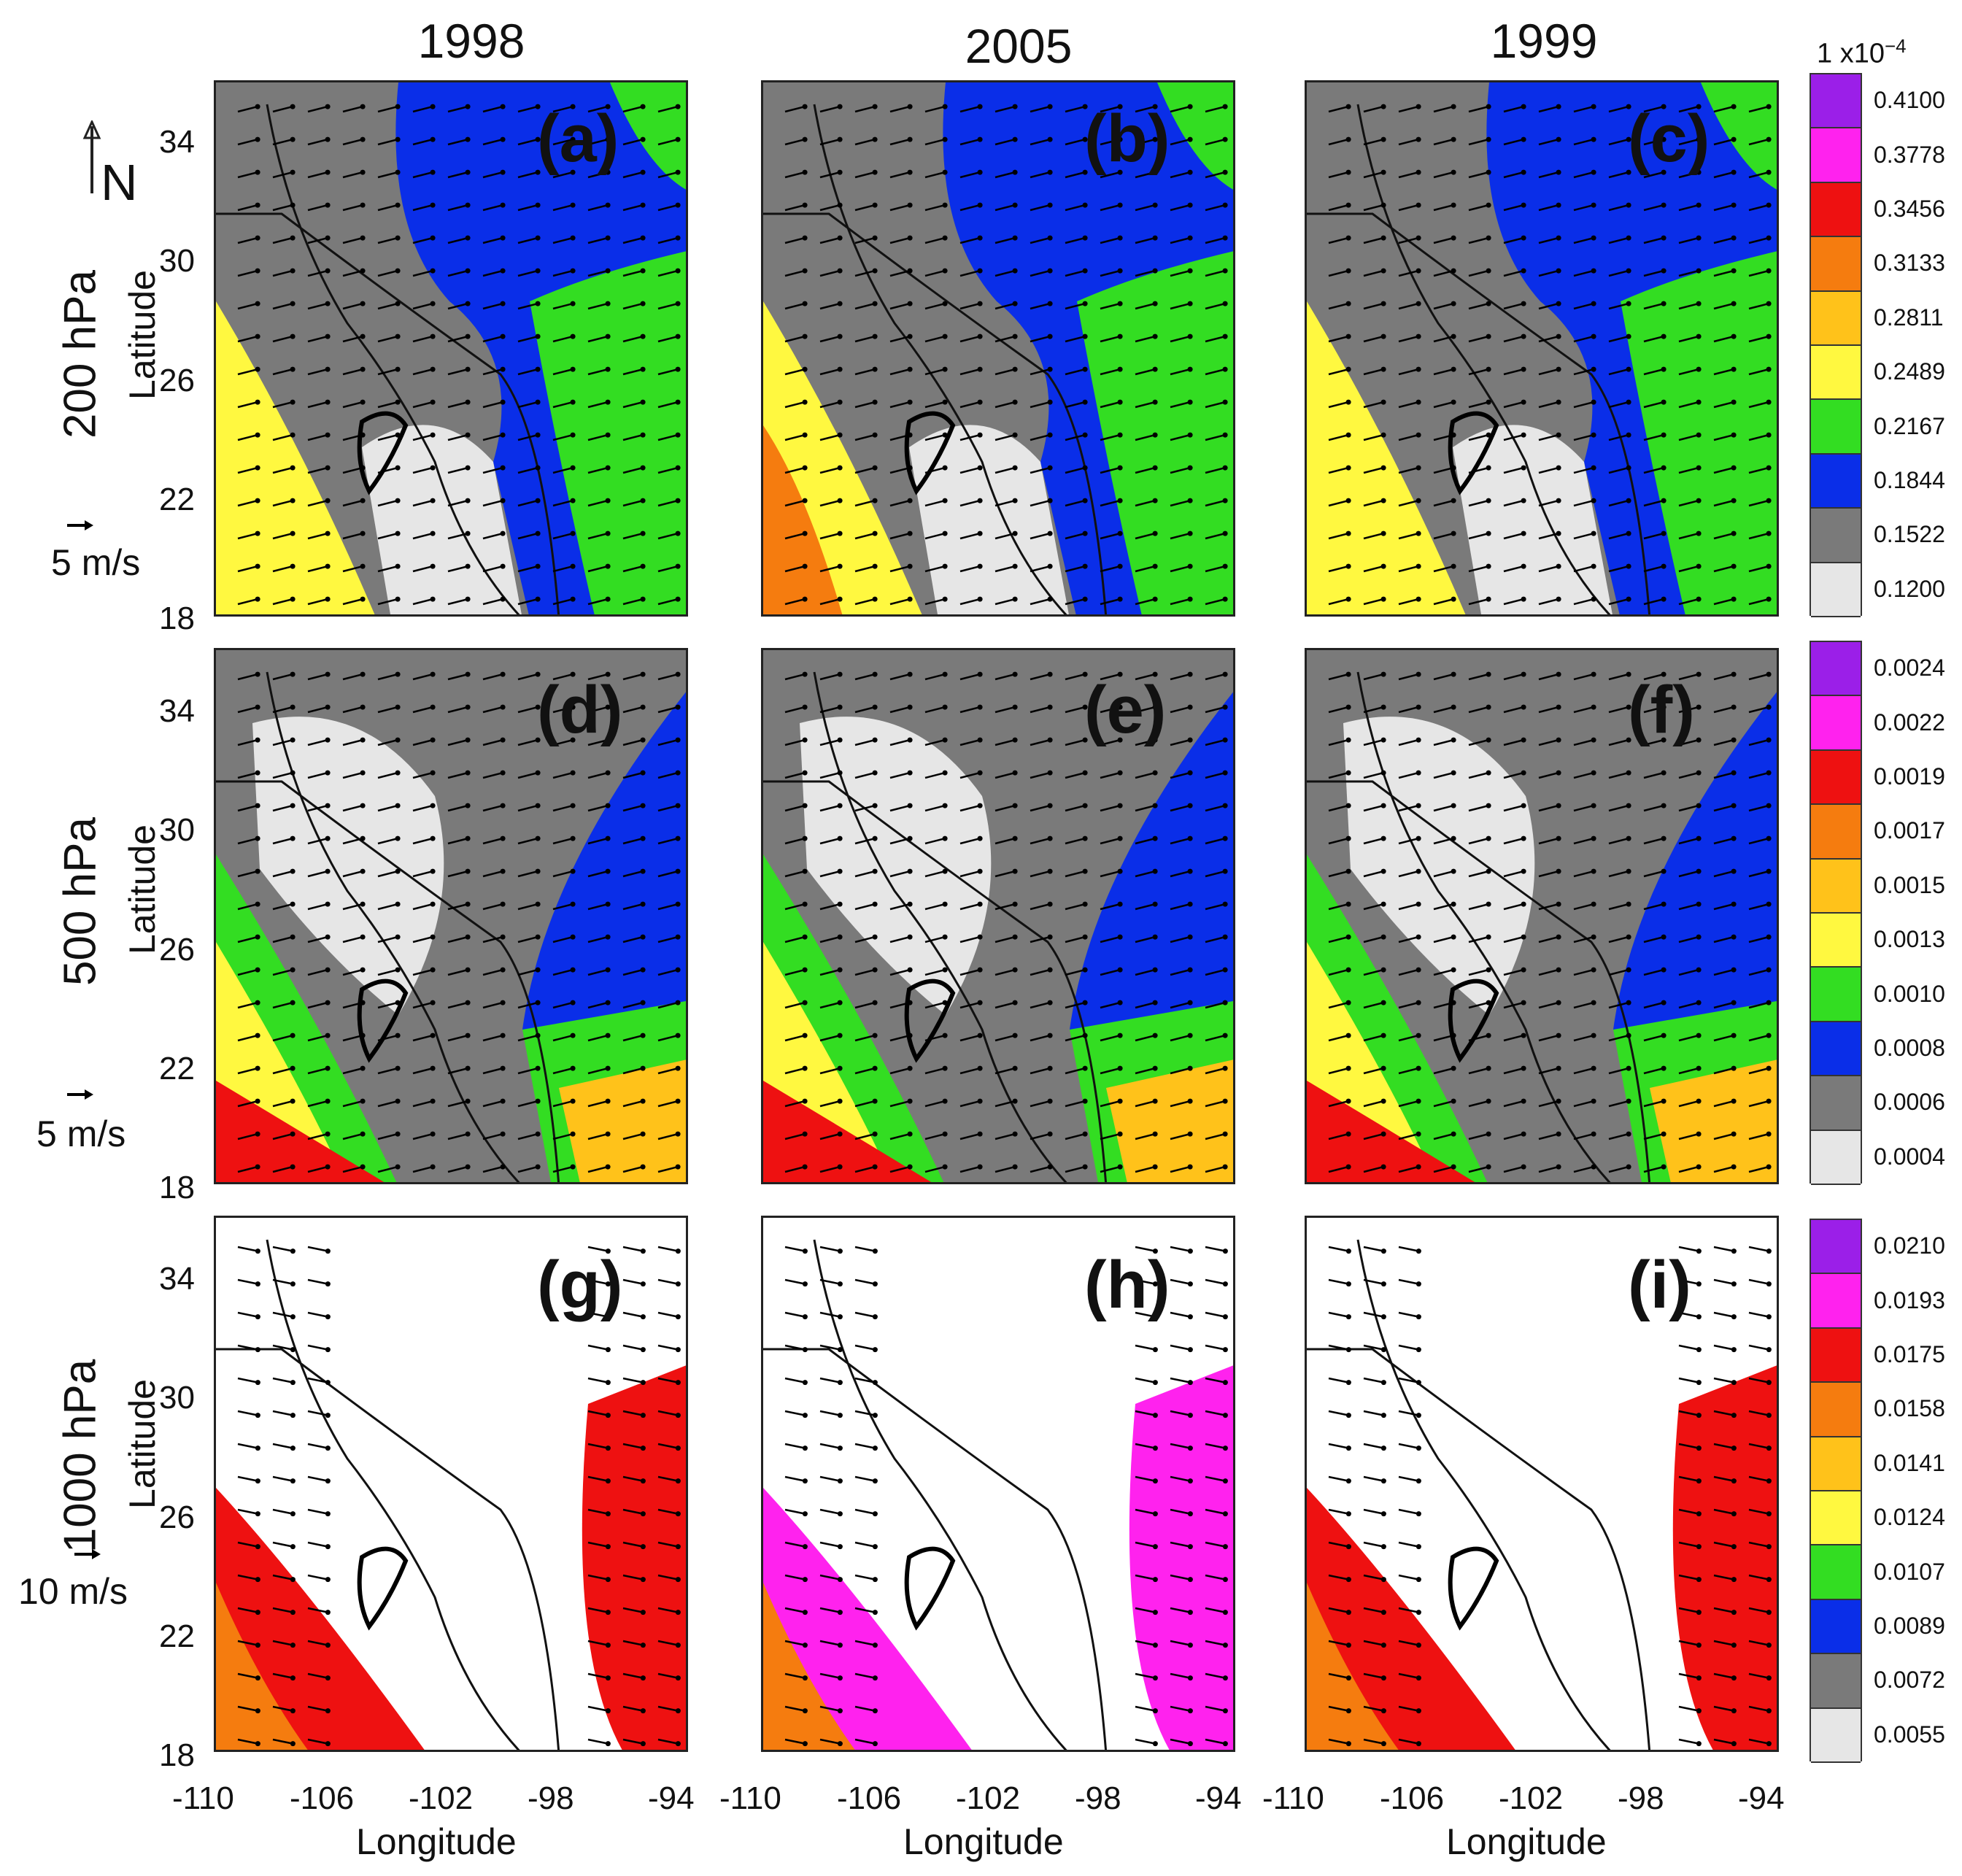 The image size is (1962, 1876). Describe the element at coordinates (80, 1456) in the screenshot. I see `row-label-1000hpa: 1000 hPa` at that location.